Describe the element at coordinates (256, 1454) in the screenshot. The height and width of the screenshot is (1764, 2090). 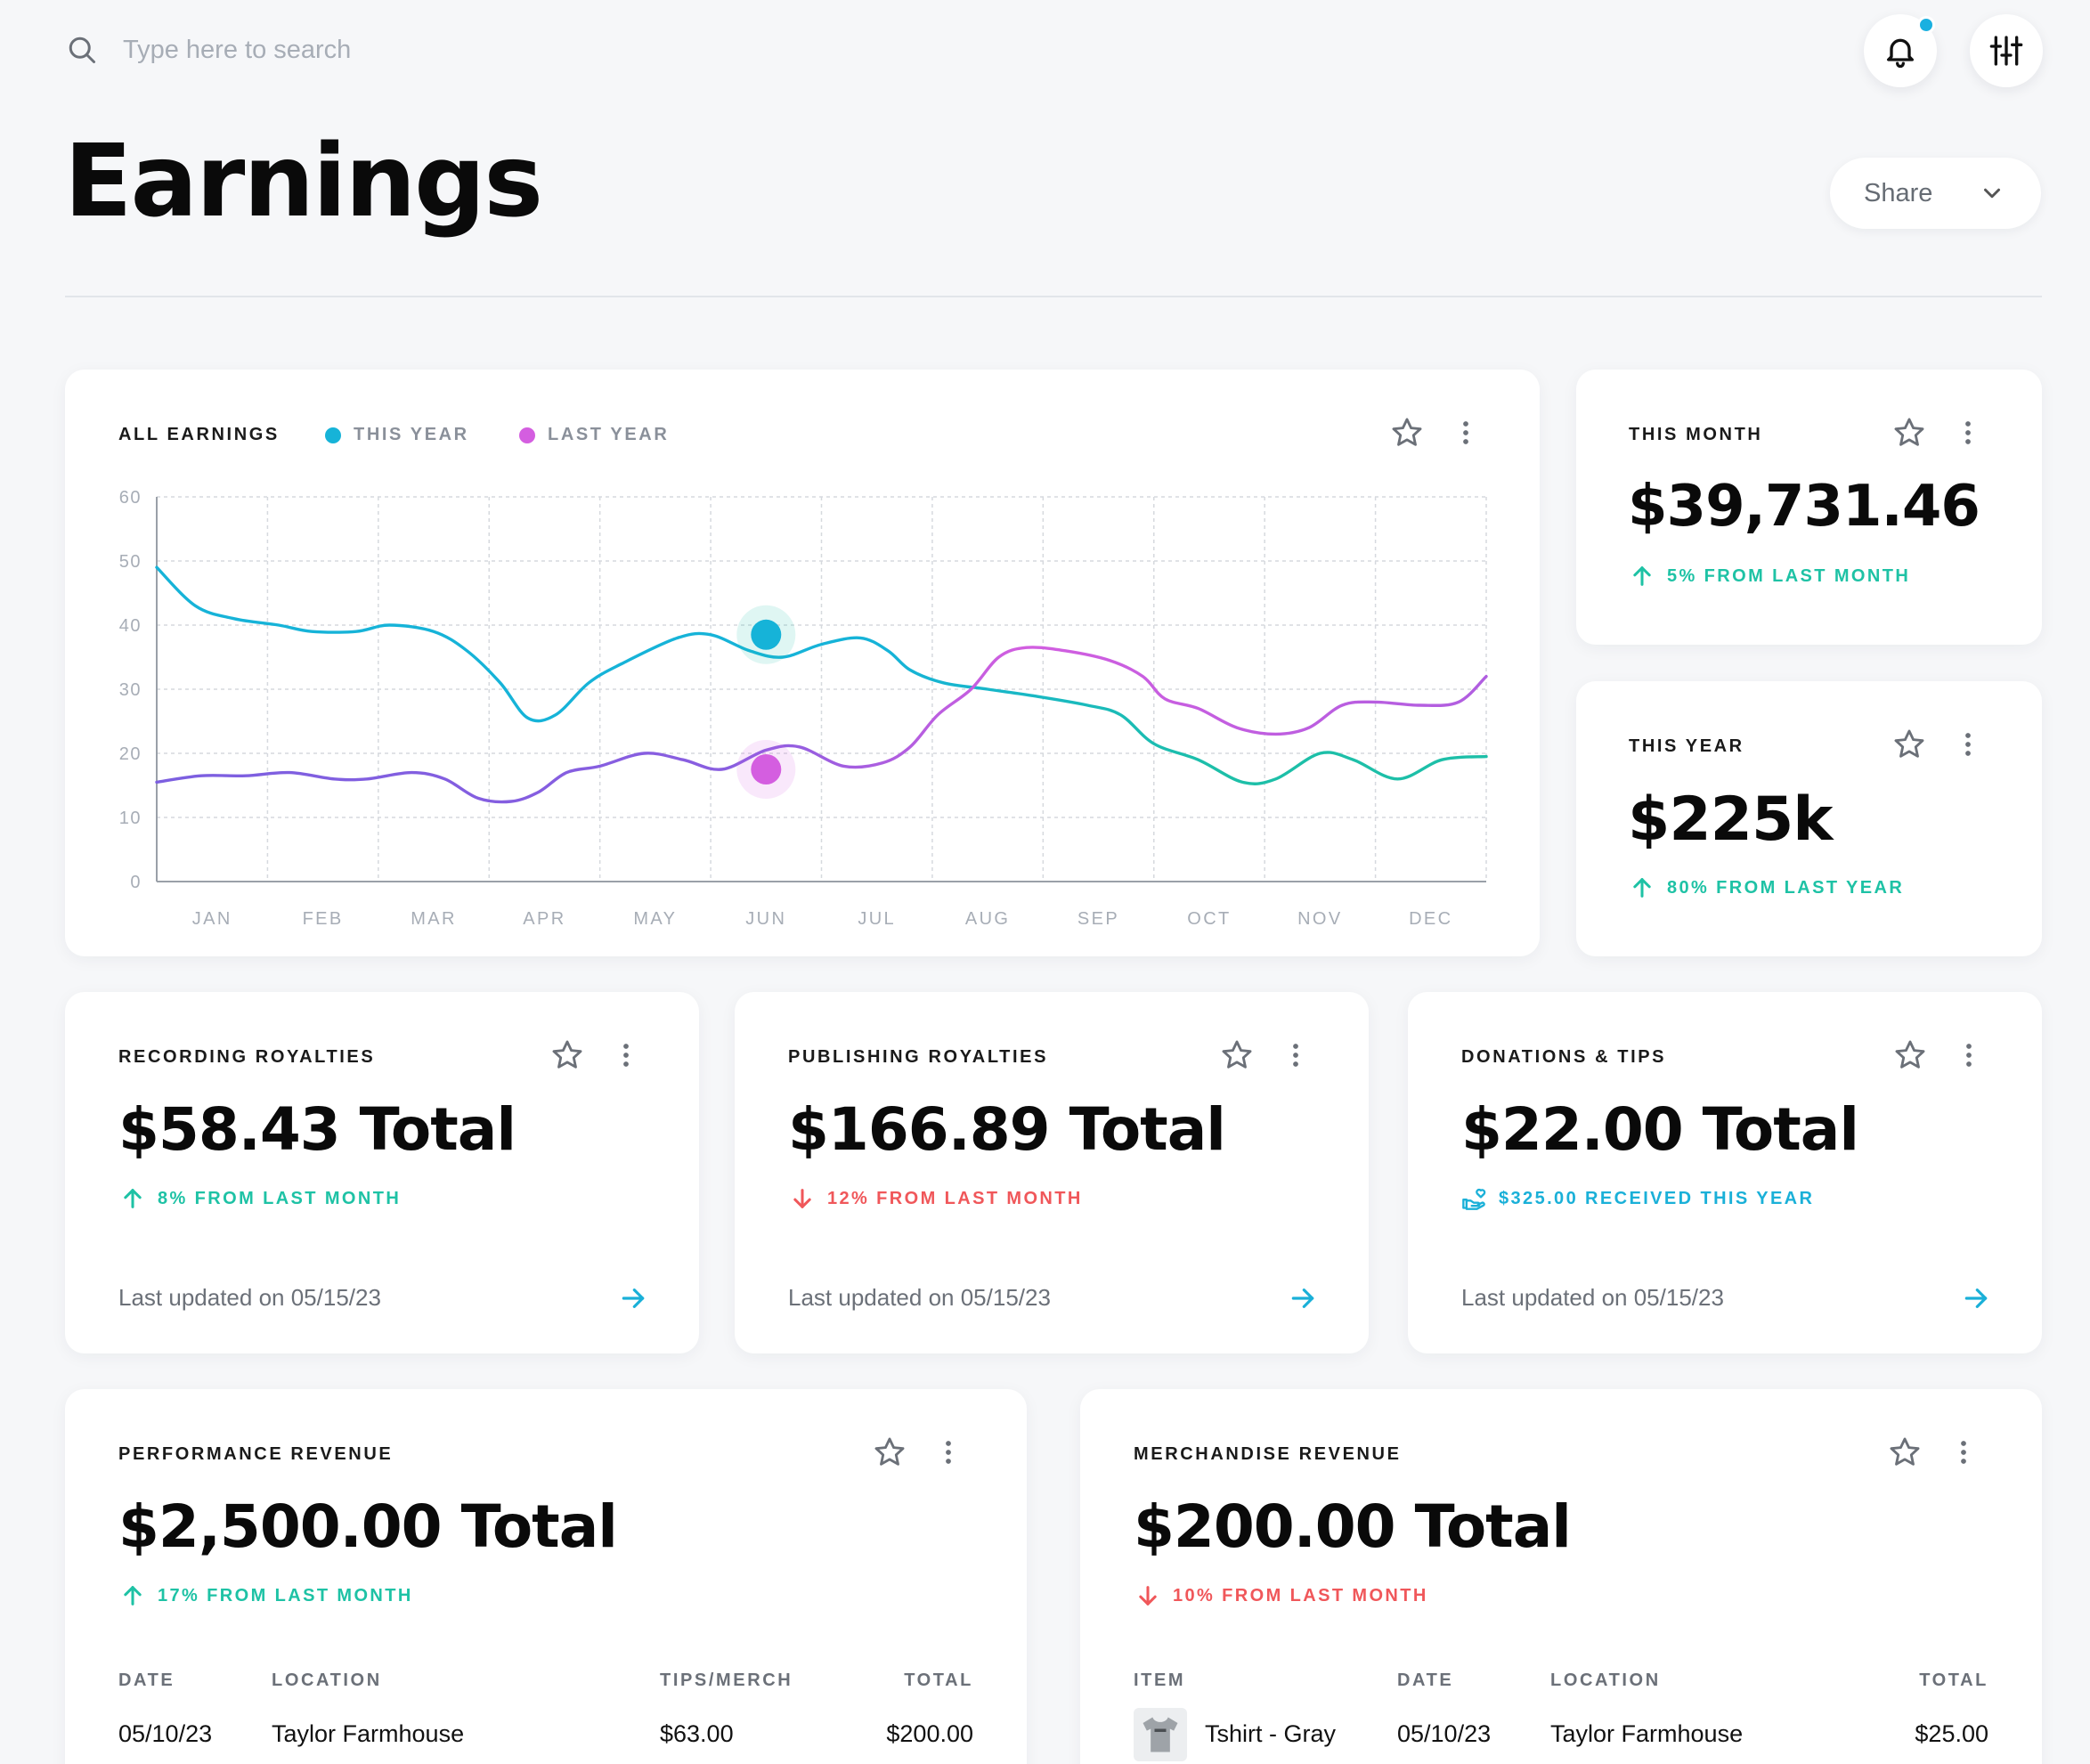
I see `card-title: PERFORMANCE REVENUE` at that location.